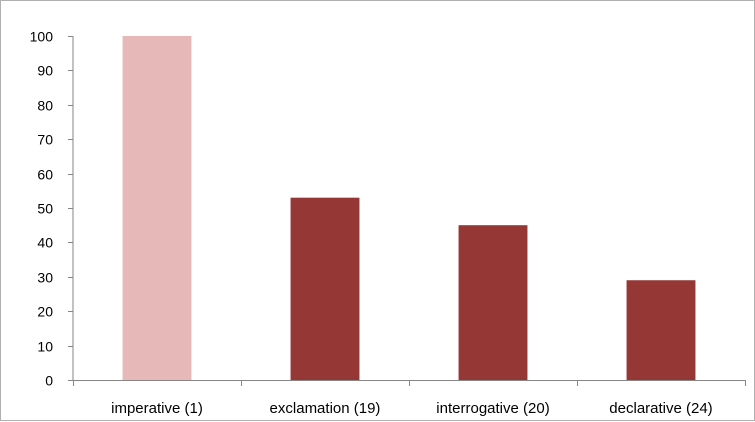 Image resolution: width=755 pixels, height=422 pixels. Describe the element at coordinates (660, 408) in the screenshot. I see `x-category-label: declarative (24)` at that location.